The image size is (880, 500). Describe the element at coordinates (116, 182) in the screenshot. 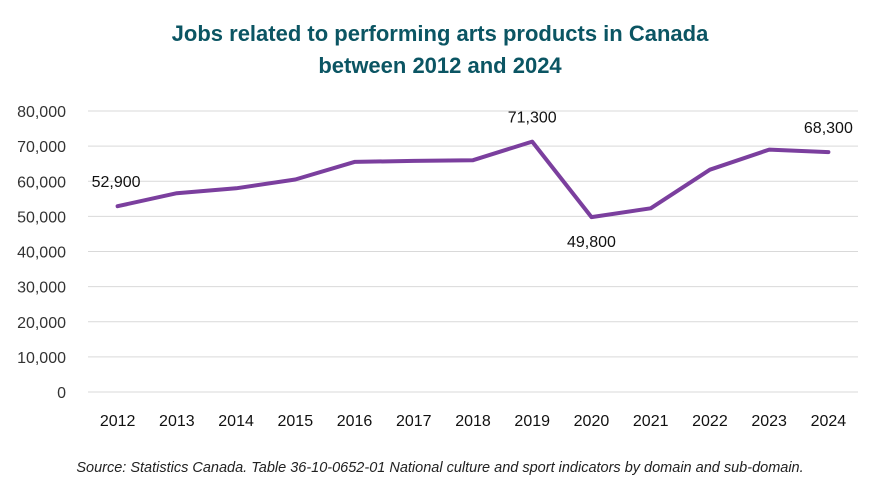

I see `data-label: 52,900` at that location.